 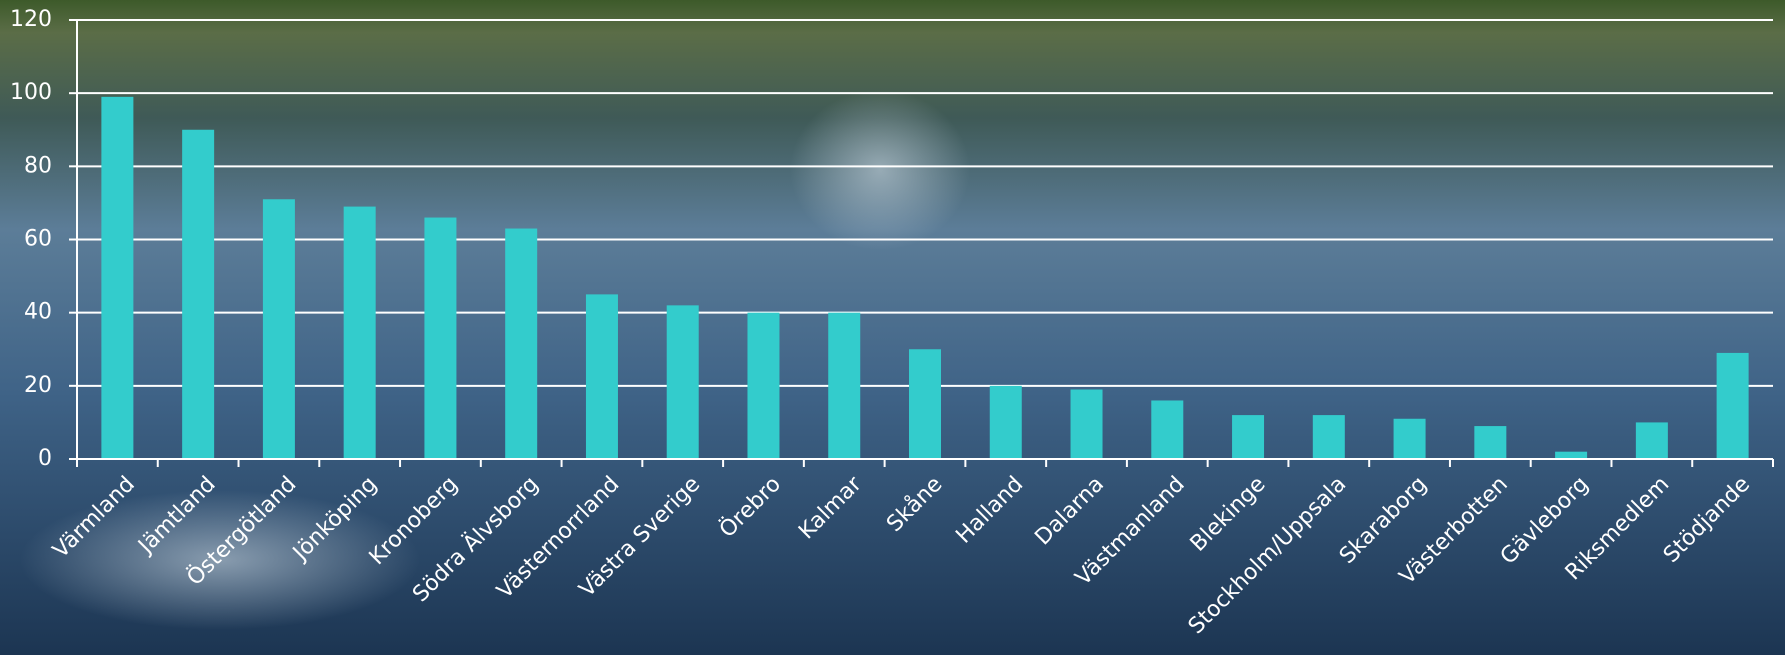 What do you see at coordinates (31, 92) in the screenshot?
I see `y-tick-label: 100` at bounding box center [31, 92].